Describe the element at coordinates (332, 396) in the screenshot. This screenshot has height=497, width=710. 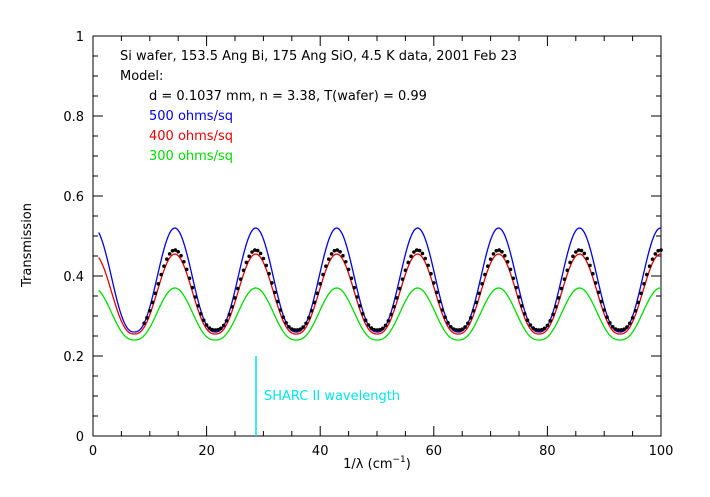
I see `marker-label: SHARC II wavelength` at that location.